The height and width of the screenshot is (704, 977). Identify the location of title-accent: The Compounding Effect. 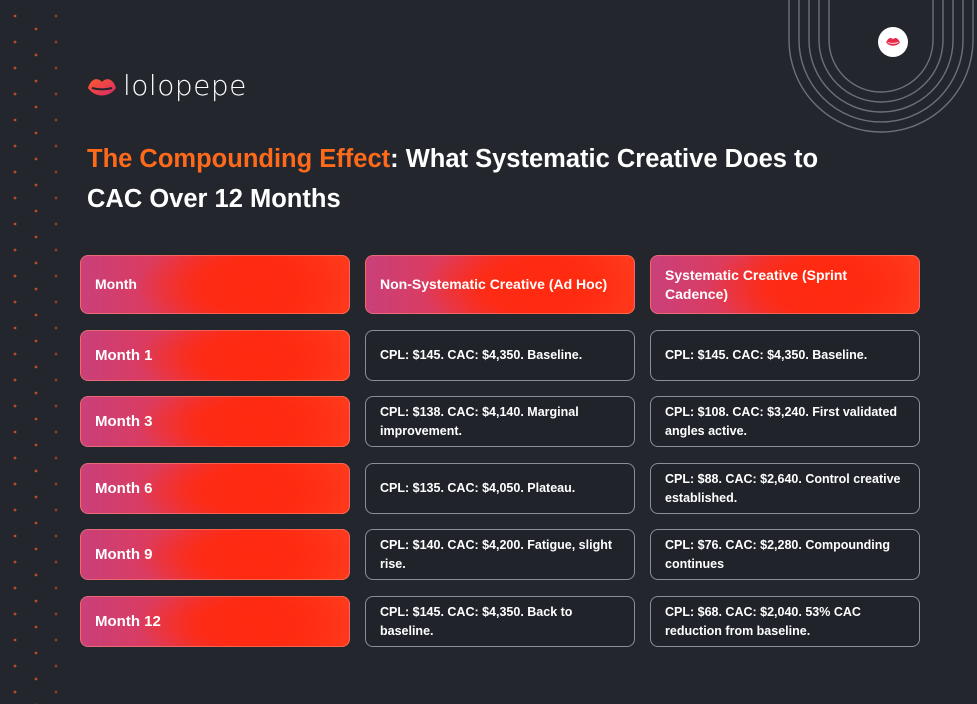
(239, 159).